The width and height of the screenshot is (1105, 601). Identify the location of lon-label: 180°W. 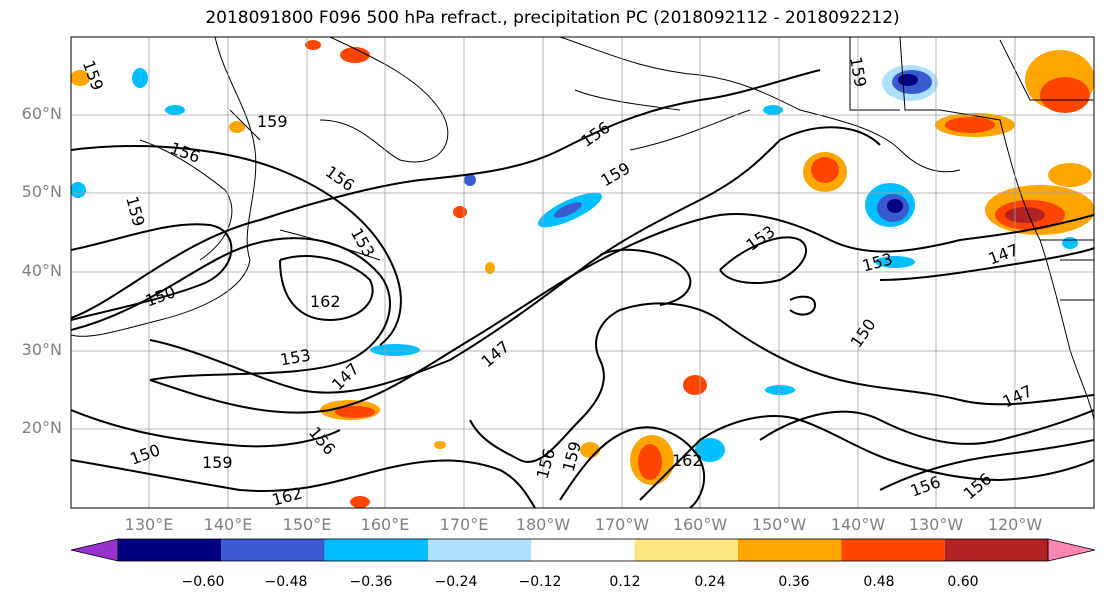
(543, 524).